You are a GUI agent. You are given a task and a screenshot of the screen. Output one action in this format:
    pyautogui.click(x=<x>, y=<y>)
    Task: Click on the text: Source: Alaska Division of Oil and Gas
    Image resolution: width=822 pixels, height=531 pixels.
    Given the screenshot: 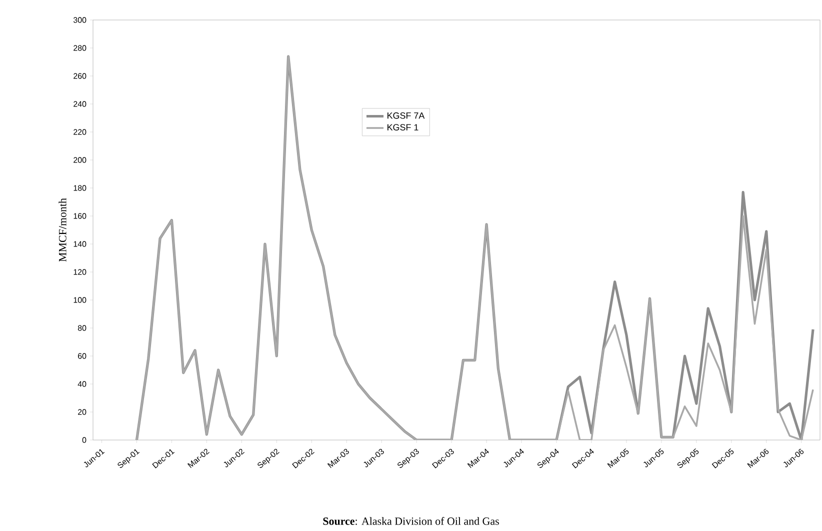 What is the action you would take?
    pyautogui.click(x=411, y=521)
    